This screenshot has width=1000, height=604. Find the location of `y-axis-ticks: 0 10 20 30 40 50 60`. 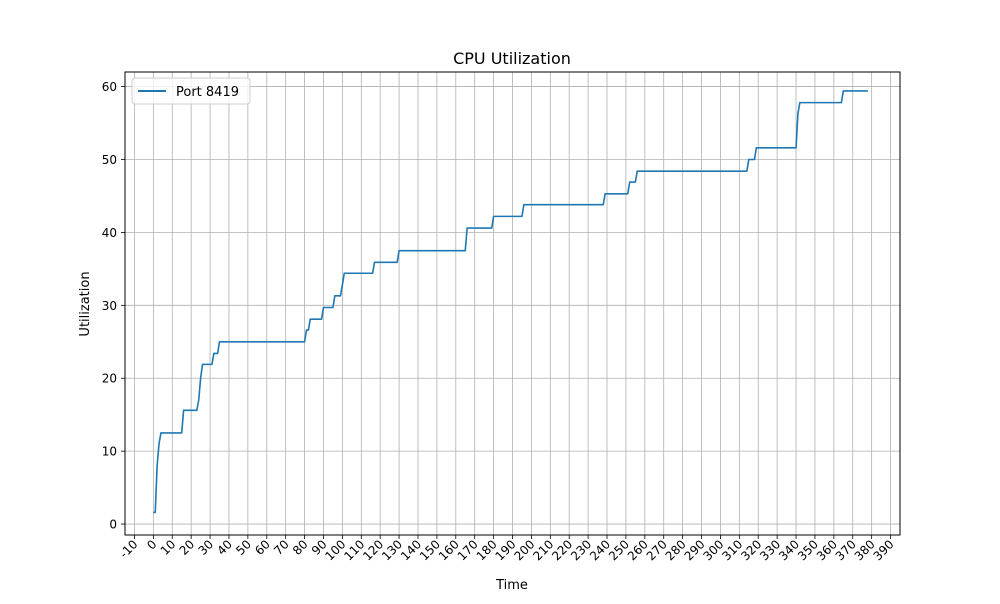

y-axis-ticks: 0 10 20 30 40 50 60 is located at coordinates (113, 306).